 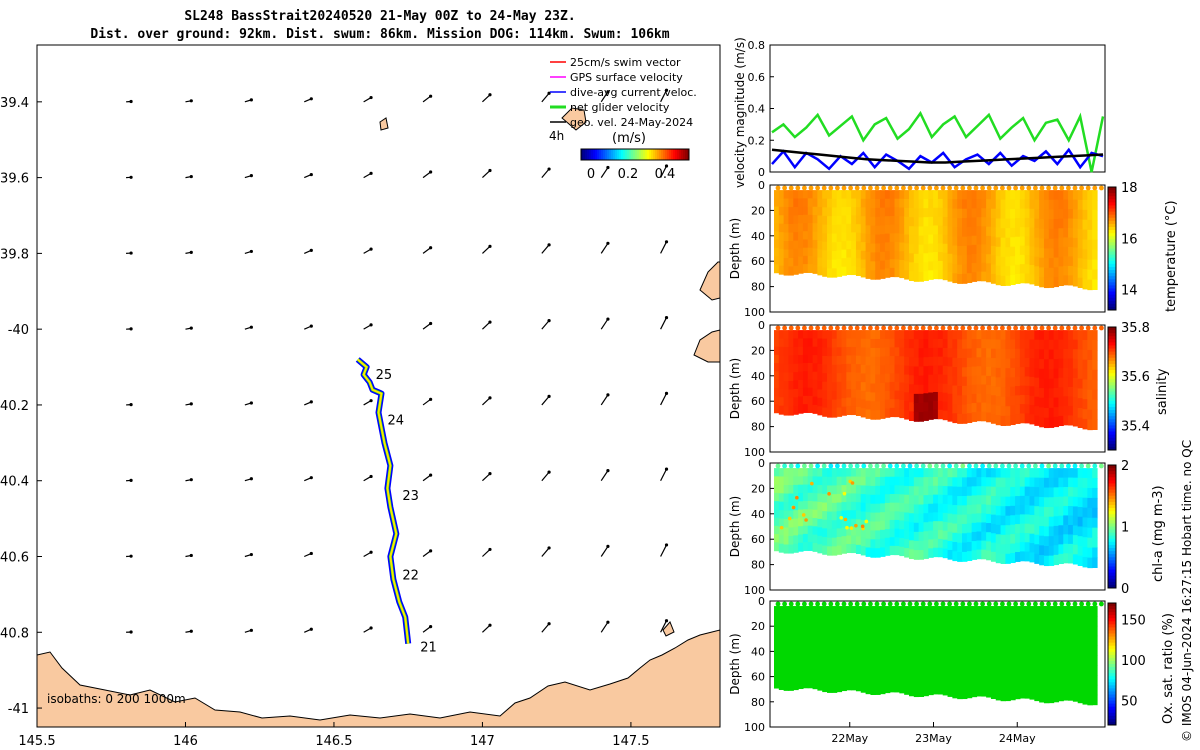 I want to click on map-y-tick-label: 39.8, so click(x=14, y=254).